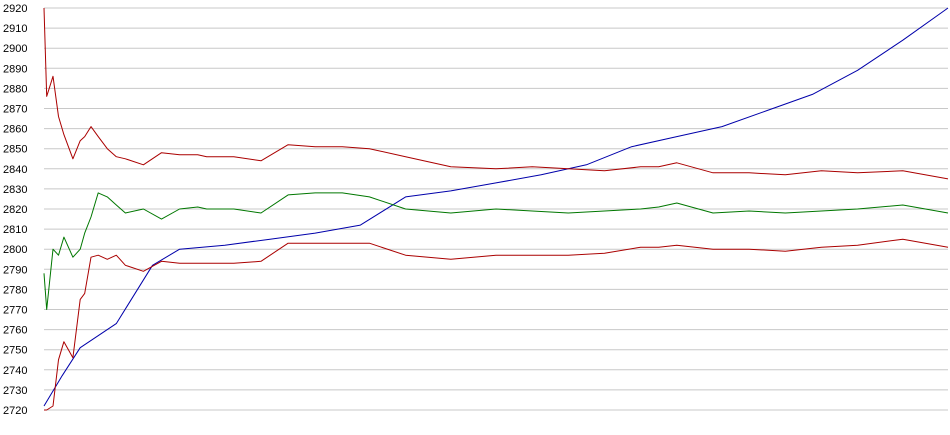  Describe the element at coordinates (15, 29) in the screenshot. I see `y-tick-label: 2910` at that location.